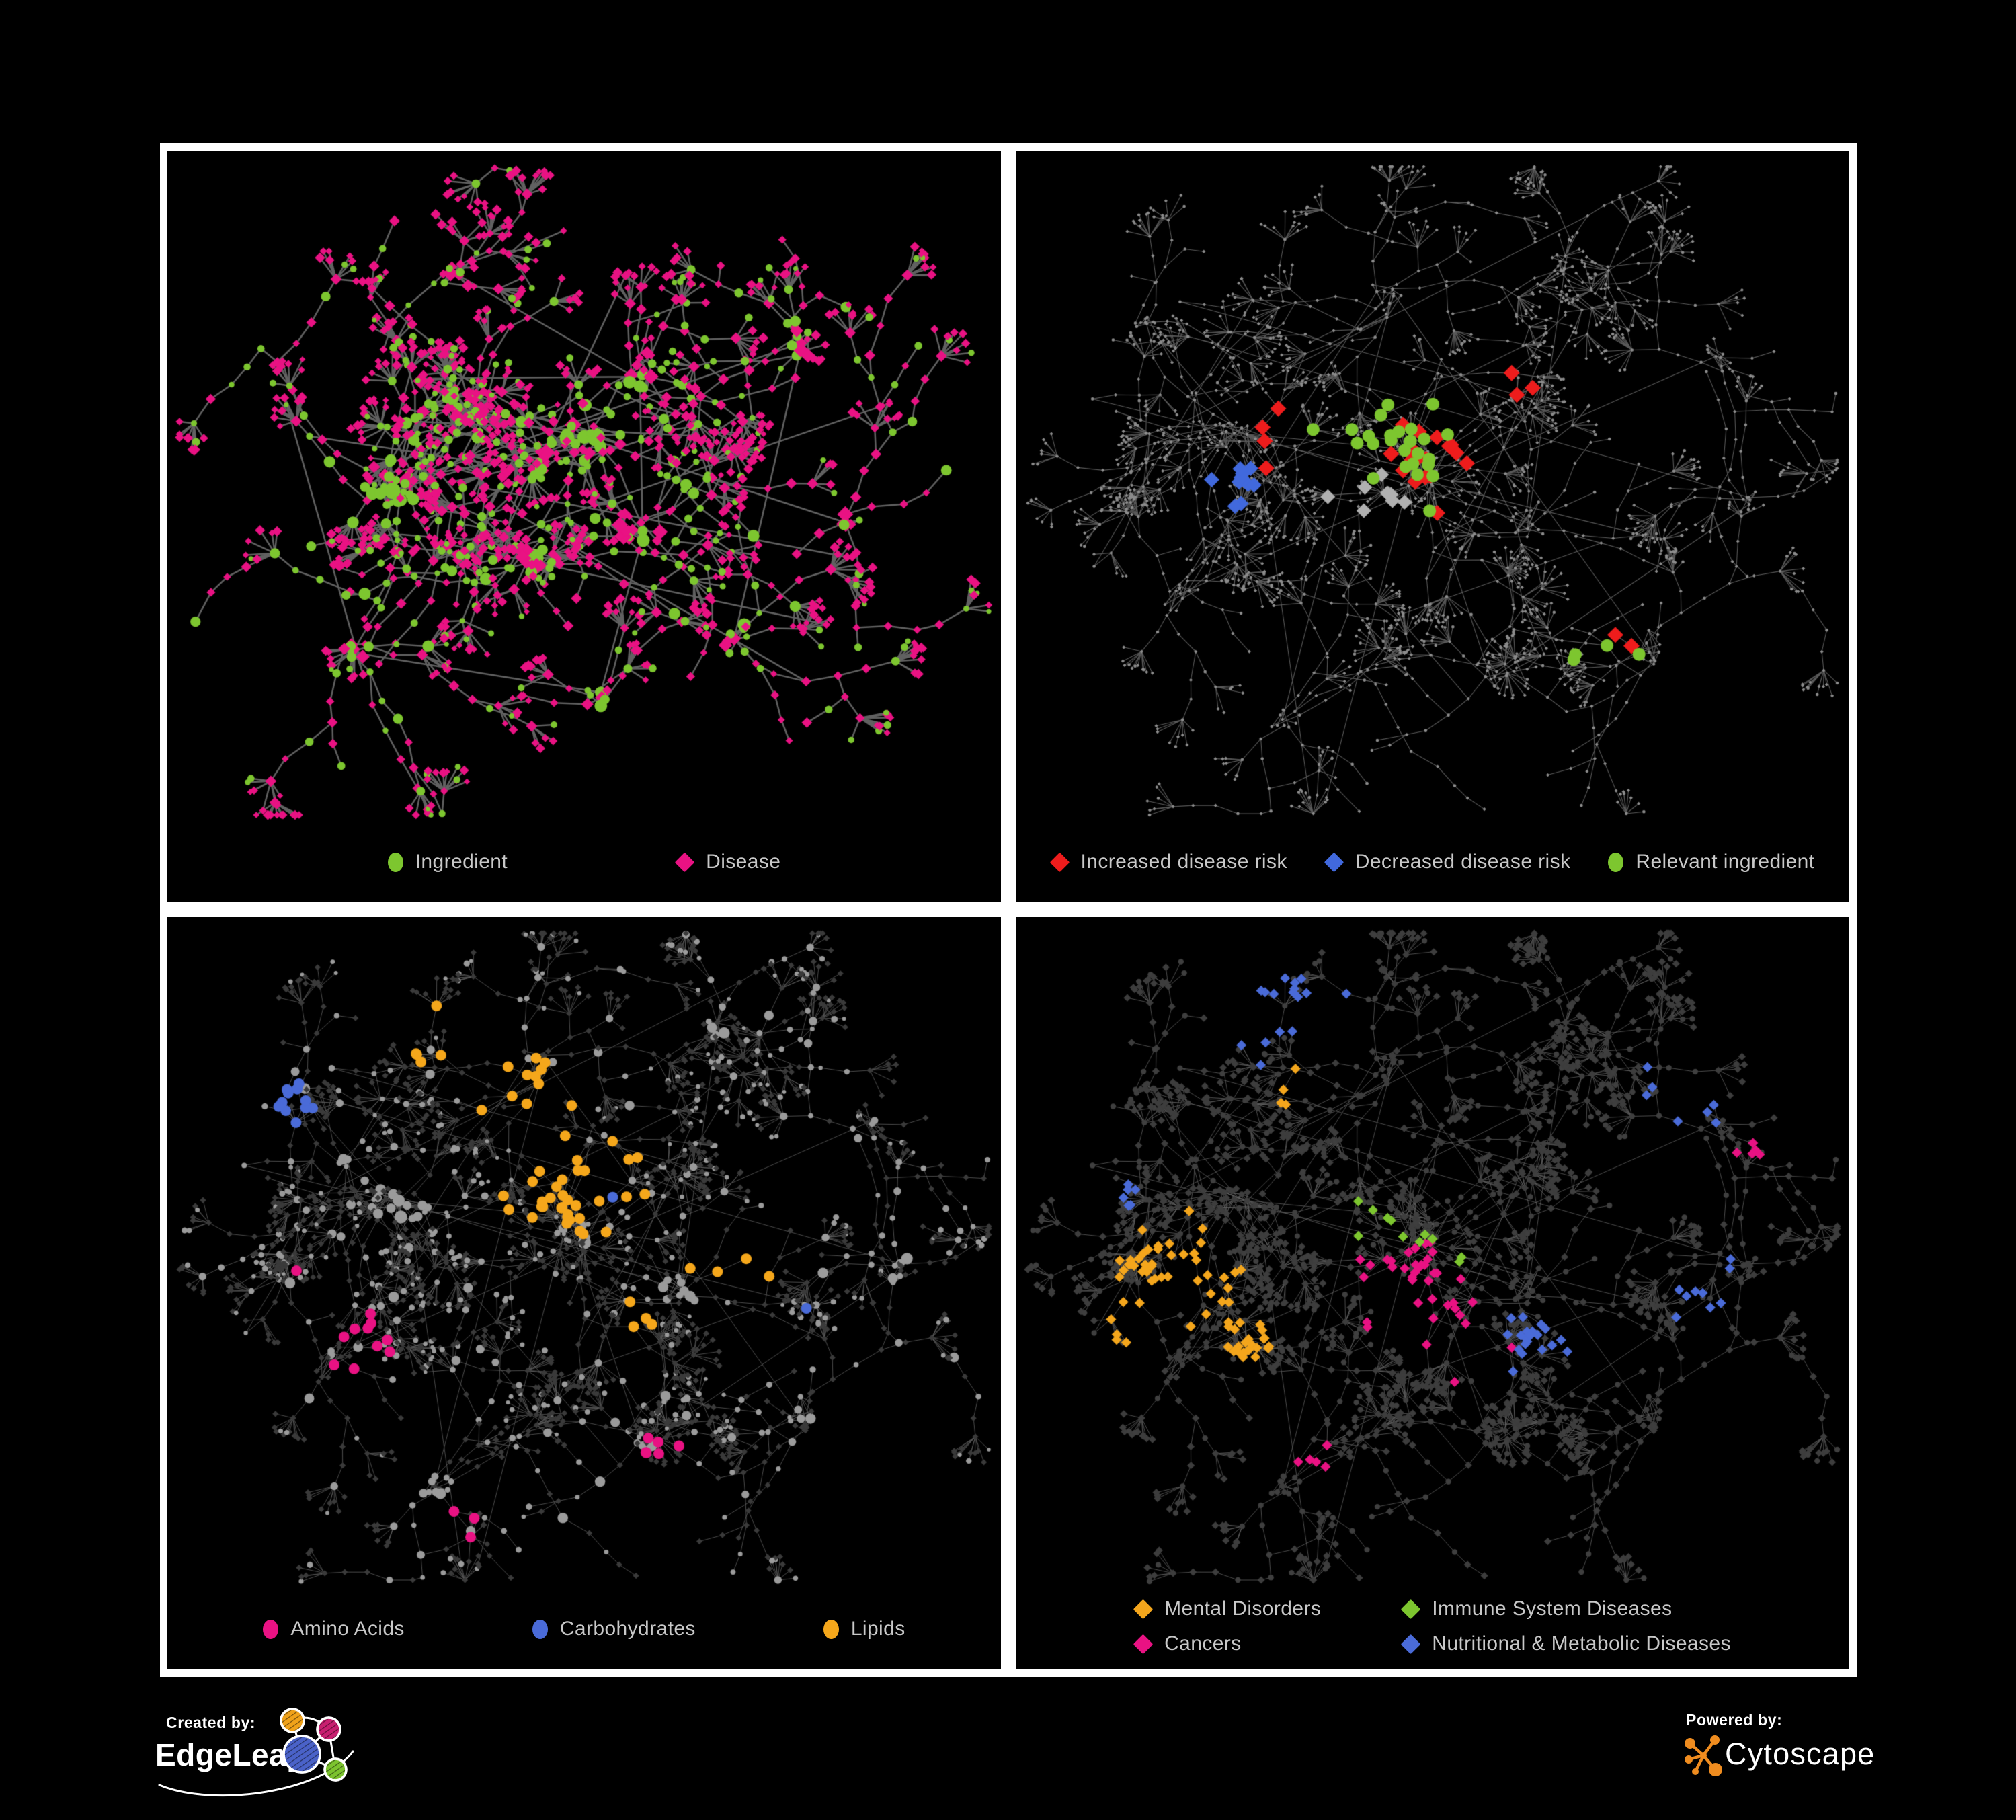 The width and height of the screenshot is (2016, 1820). Describe the element at coordinates (877, 1629) in the screenshot. I see `legend-label: Lipids` at that location.